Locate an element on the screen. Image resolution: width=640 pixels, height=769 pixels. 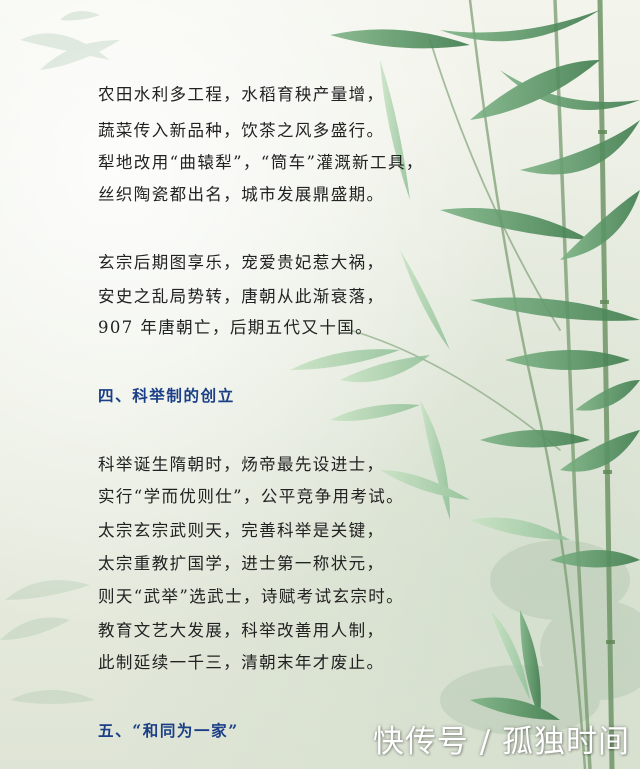
poem-line: 太宗玄宗武则天，完善科举是关键， is located at coordinates (241, 530).